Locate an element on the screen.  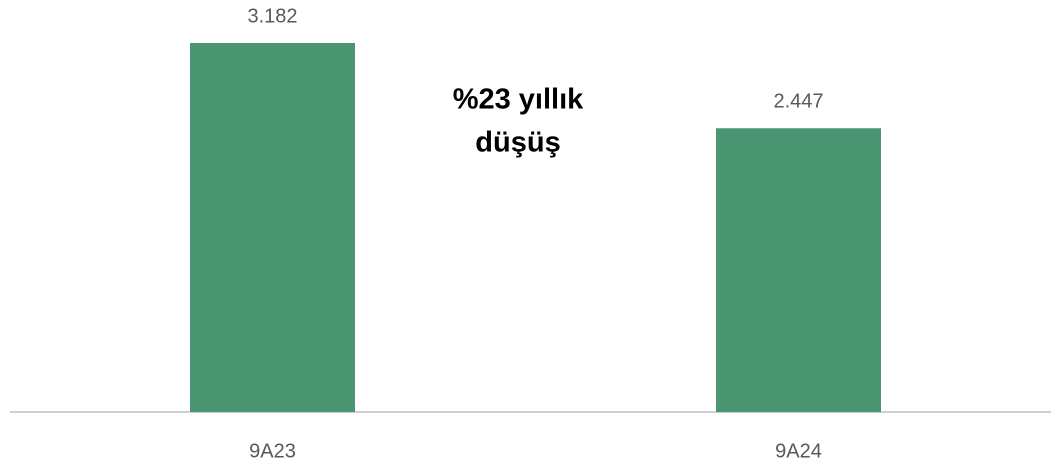
value-label: 3.182 is located at coordinates (272, 16).